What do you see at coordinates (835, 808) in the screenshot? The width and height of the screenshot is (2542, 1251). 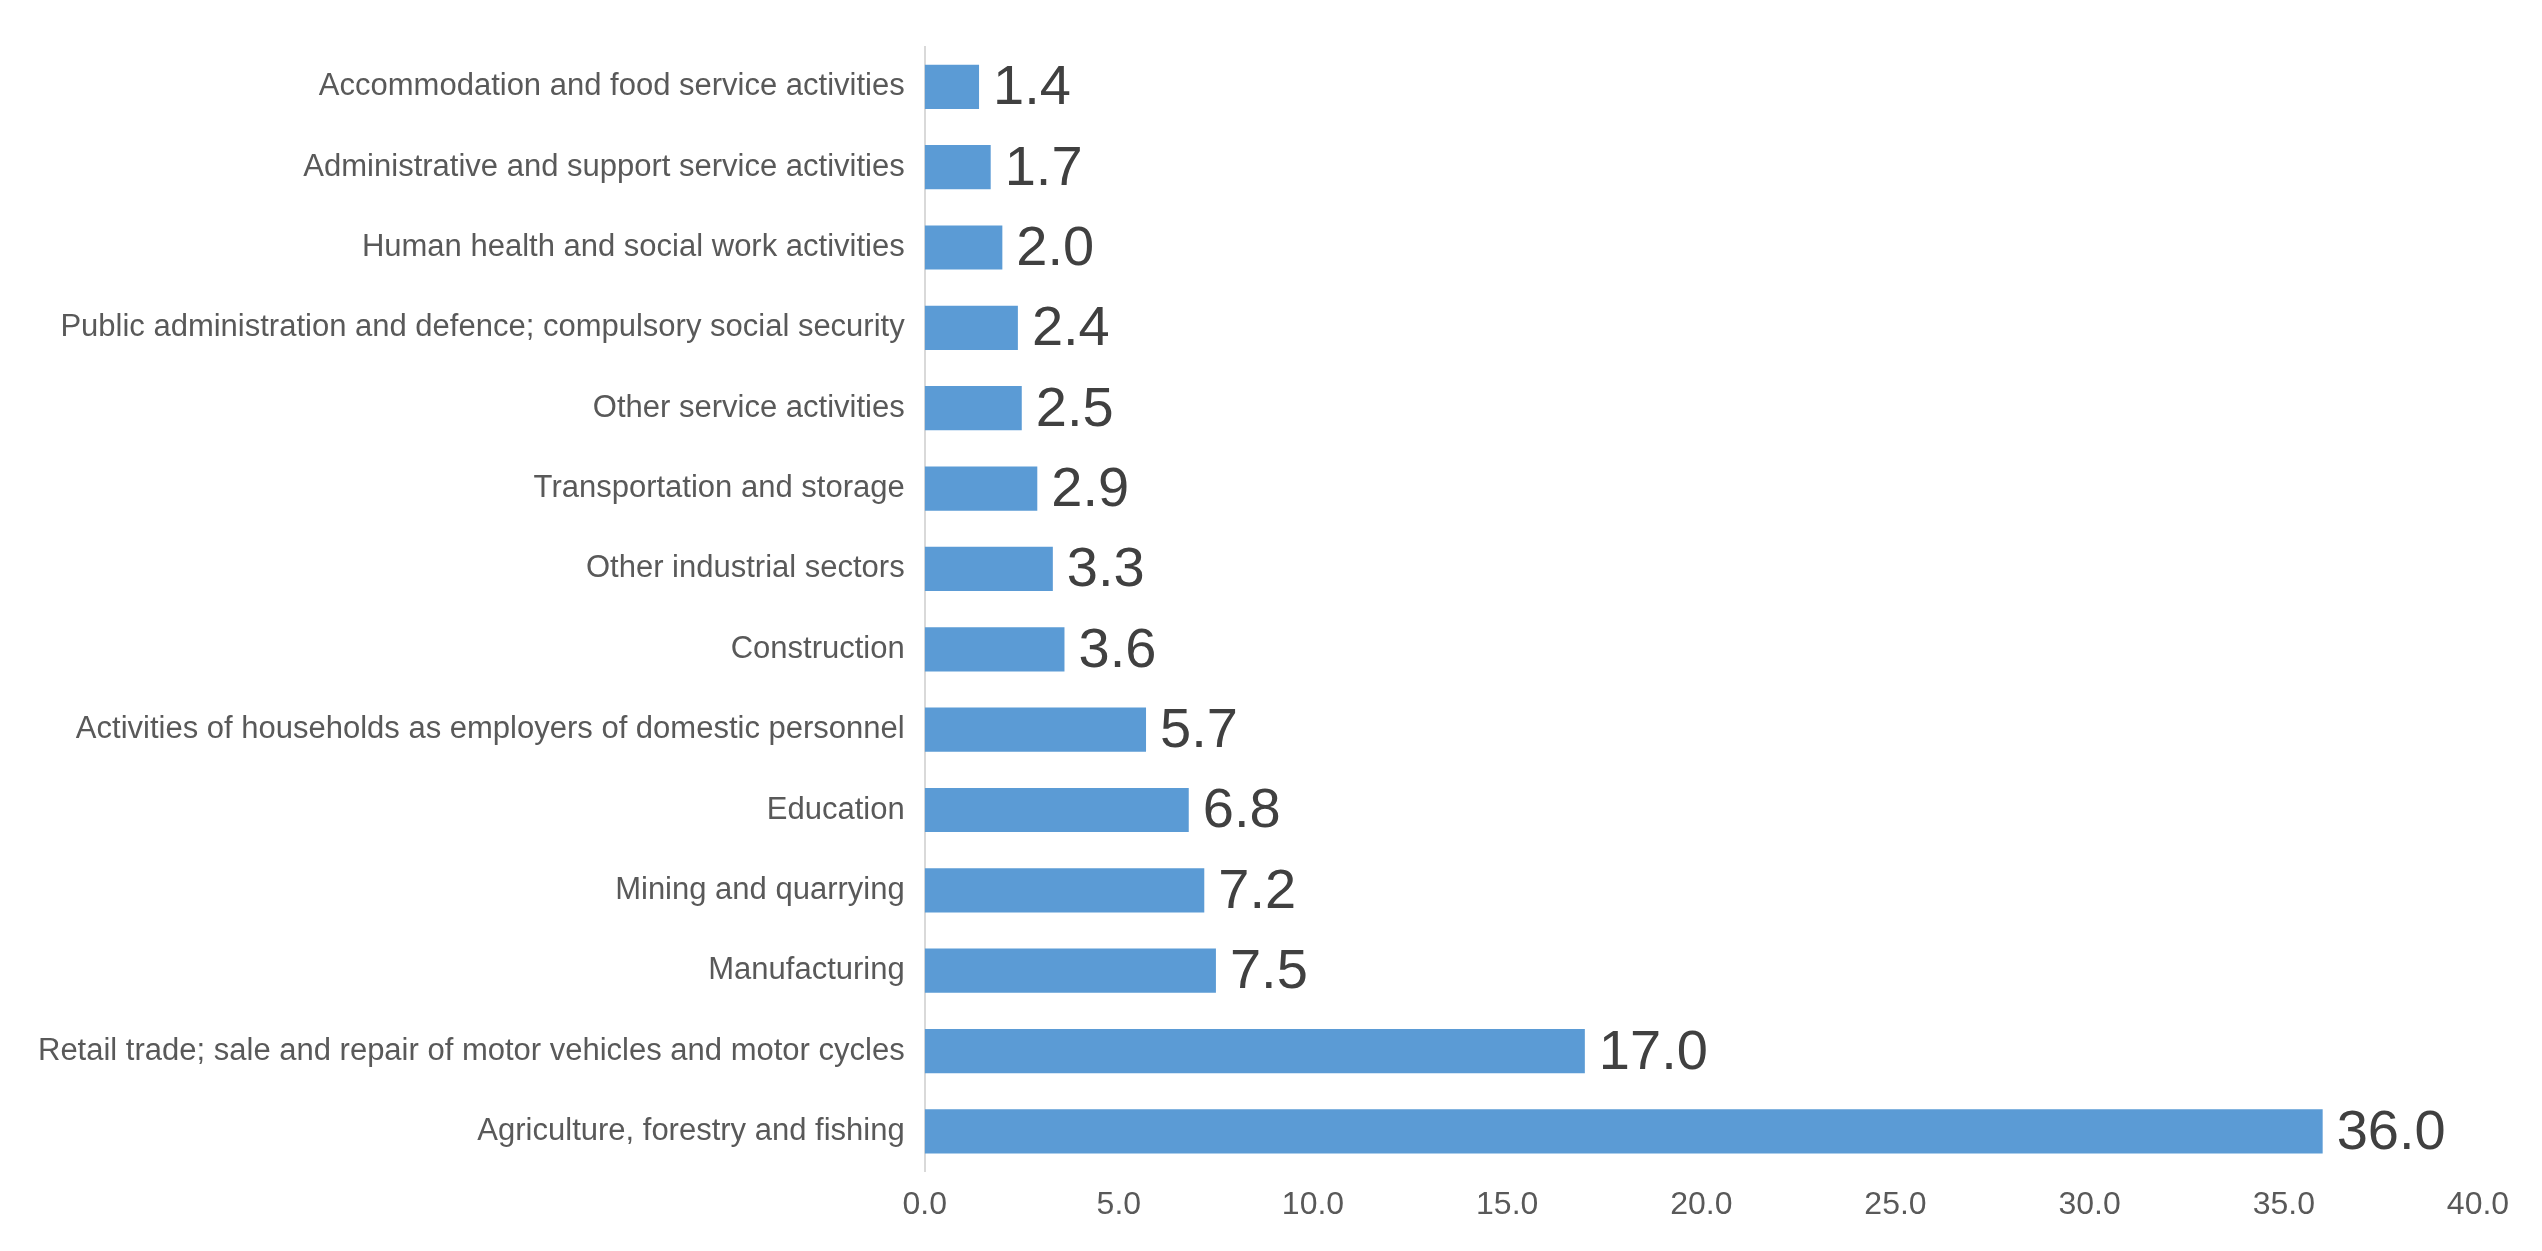 I see `y-tick-label: Education` at bounding box center [835, 808].